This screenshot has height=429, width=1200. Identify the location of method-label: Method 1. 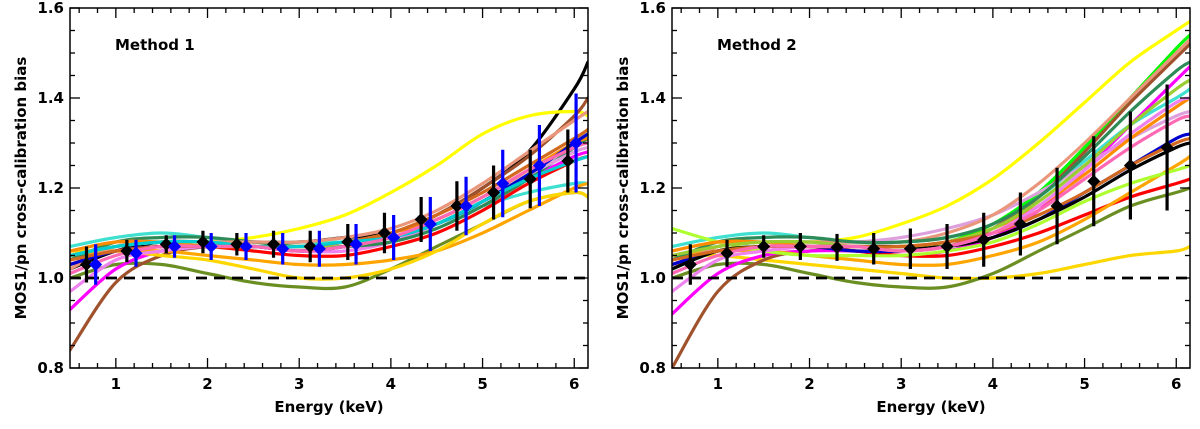
(155, 45).